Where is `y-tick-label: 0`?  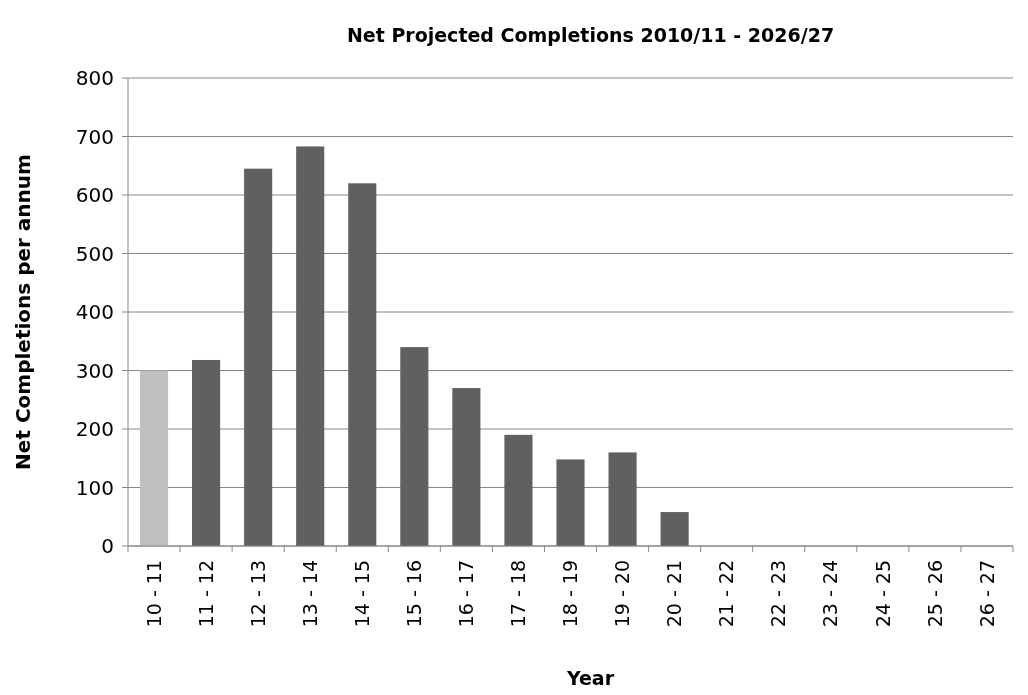
y-tick-label: 0 is located at coordinates (107, 546).